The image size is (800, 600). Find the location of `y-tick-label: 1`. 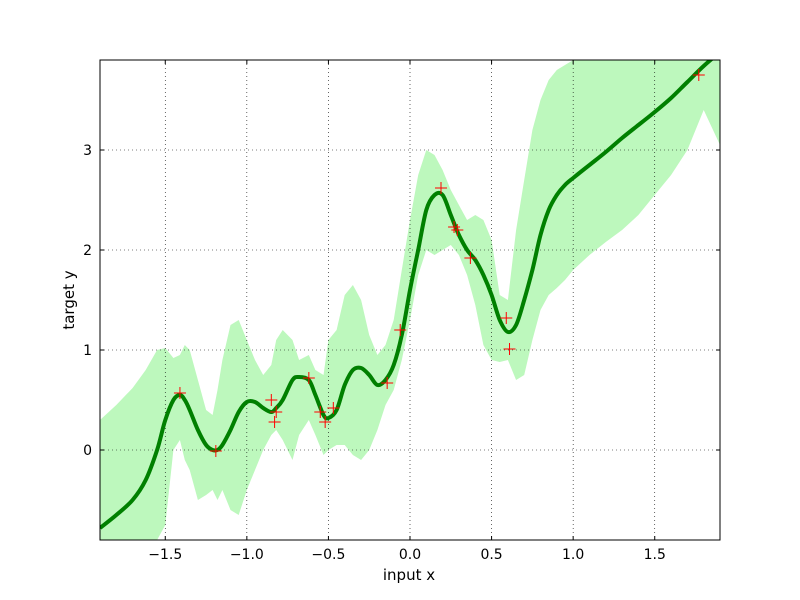

y-tick-label: 1 is located at coordinates (87, 351).